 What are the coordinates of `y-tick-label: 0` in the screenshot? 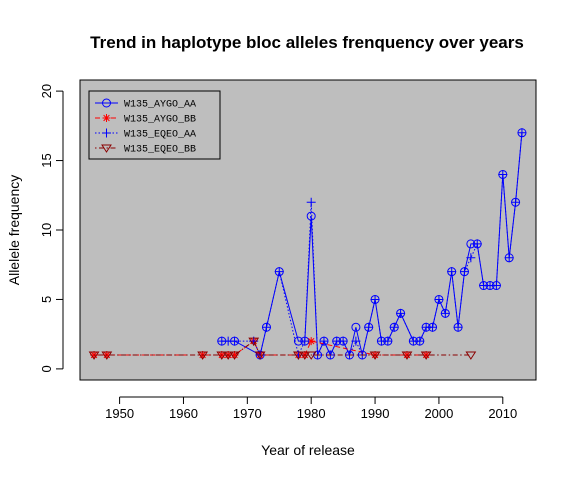 It's located at (46, 368).